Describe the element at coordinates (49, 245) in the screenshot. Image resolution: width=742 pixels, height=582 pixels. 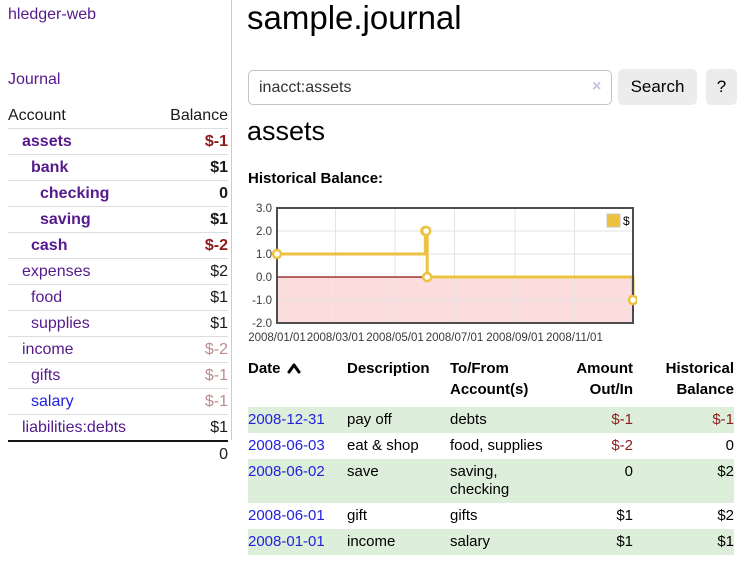
I see `account-link: cash` at that location.